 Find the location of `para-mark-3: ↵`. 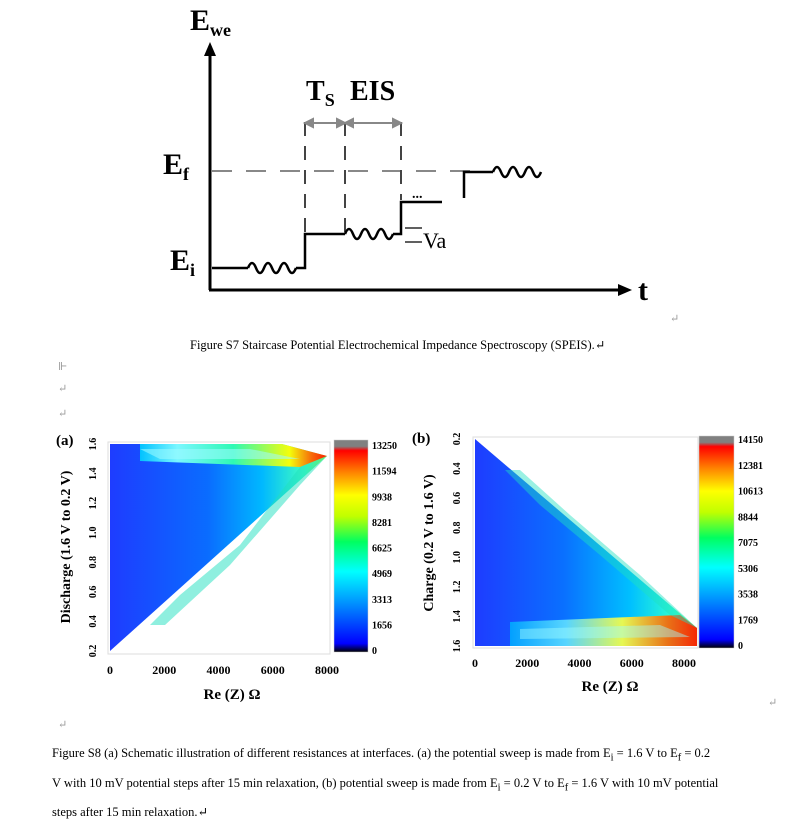

para-mark-3: ↵ is located at coordinates (63, 725).